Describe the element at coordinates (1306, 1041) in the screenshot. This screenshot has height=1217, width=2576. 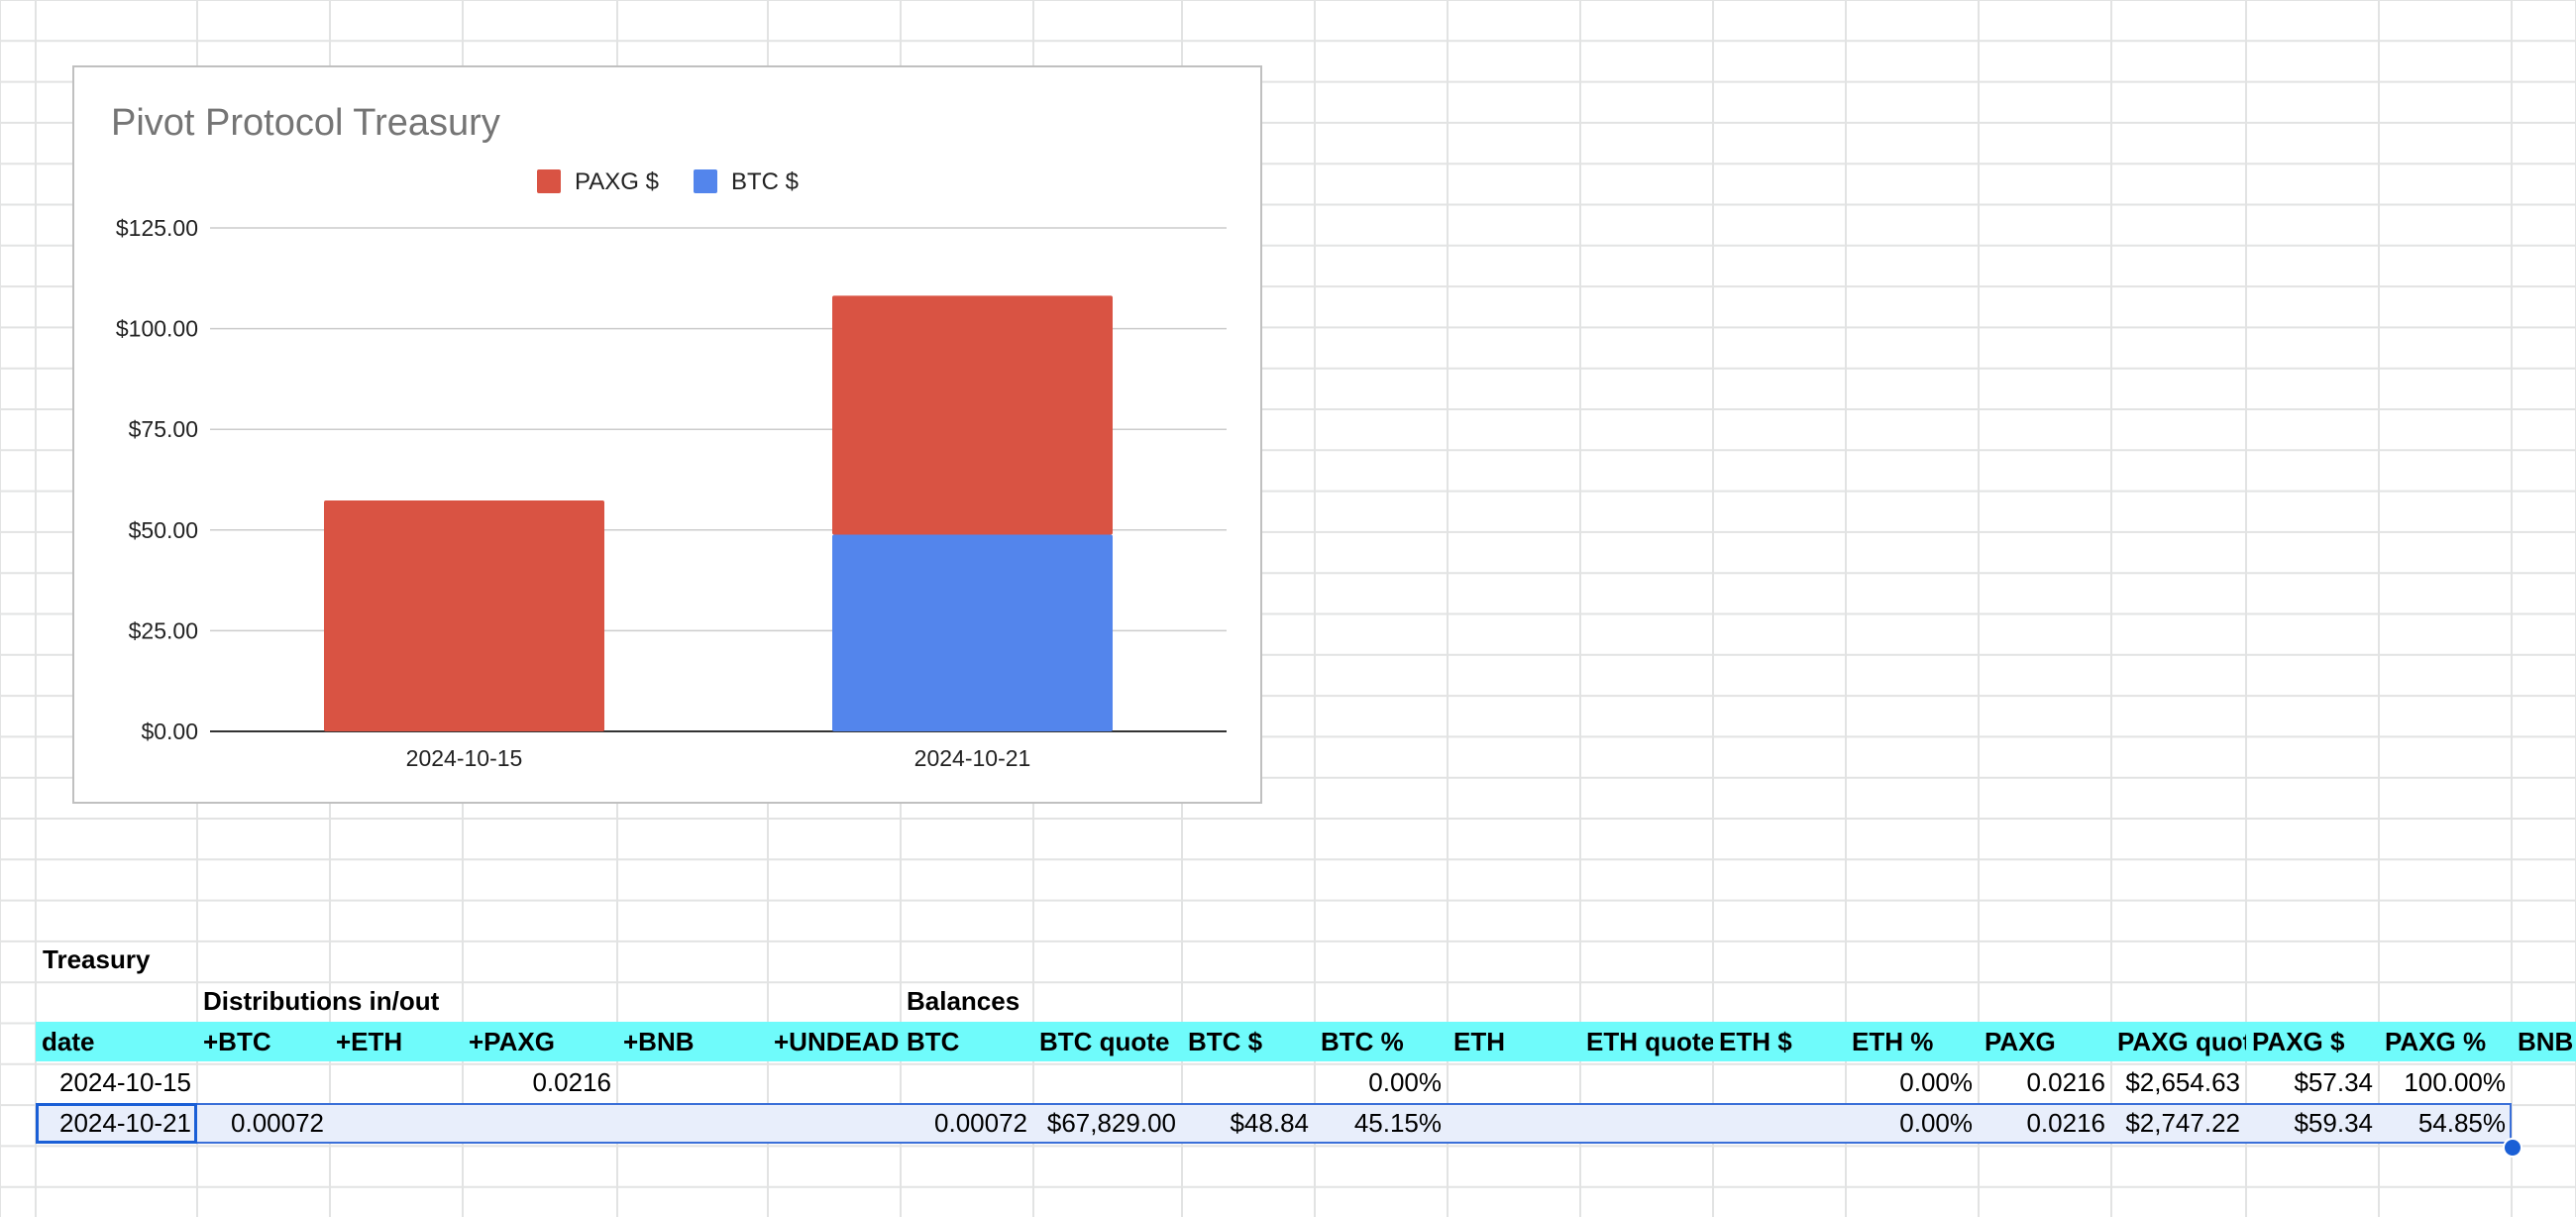
I see `header-row` at that location.